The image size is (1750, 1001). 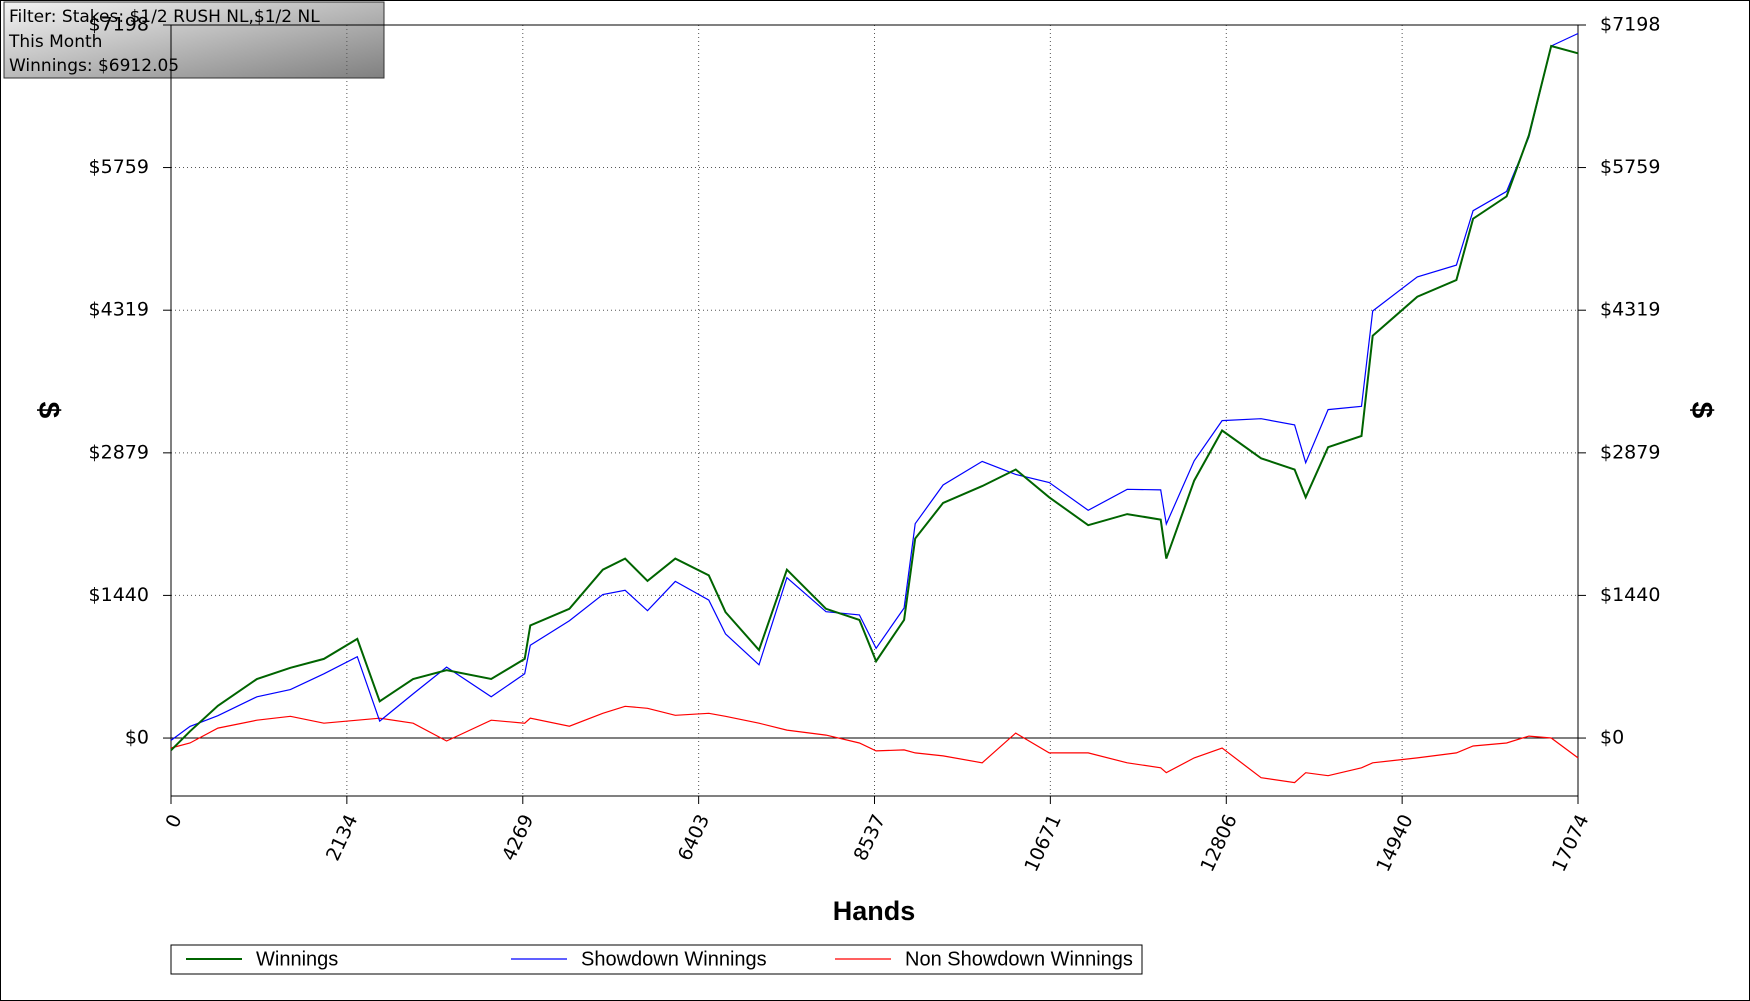 What do you see at coordinates (48, 410) in the screenshot?
I see `y-axis-title: $` at bounding box center [48, 410].